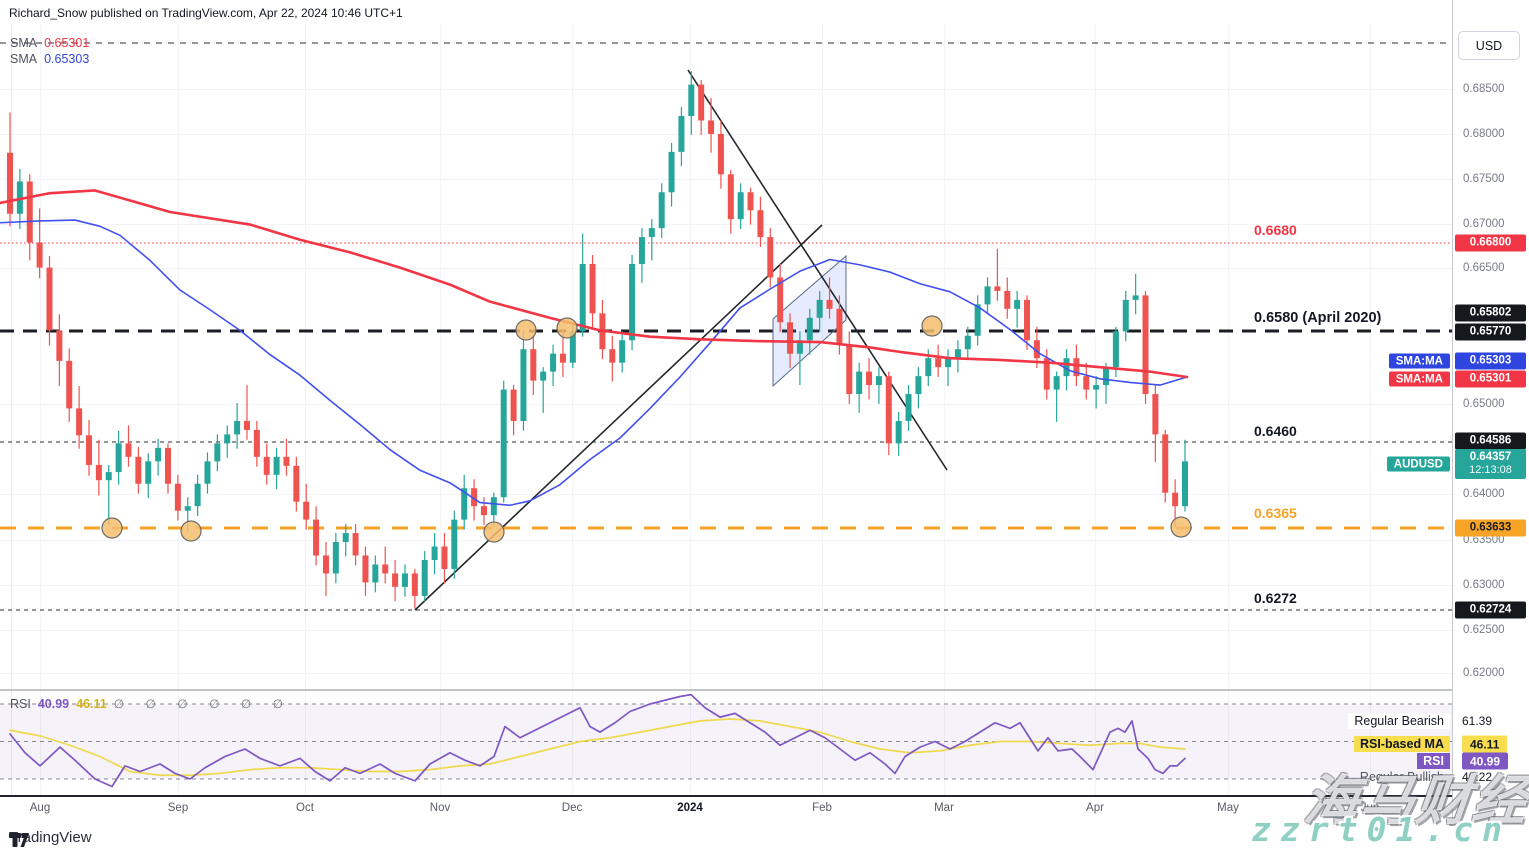 The width and height of the screenshot is (1529, 857). Describe the element at coordinates (50, 838) in the screenshot. I see `tradingview-logo: TradingView` at that location.